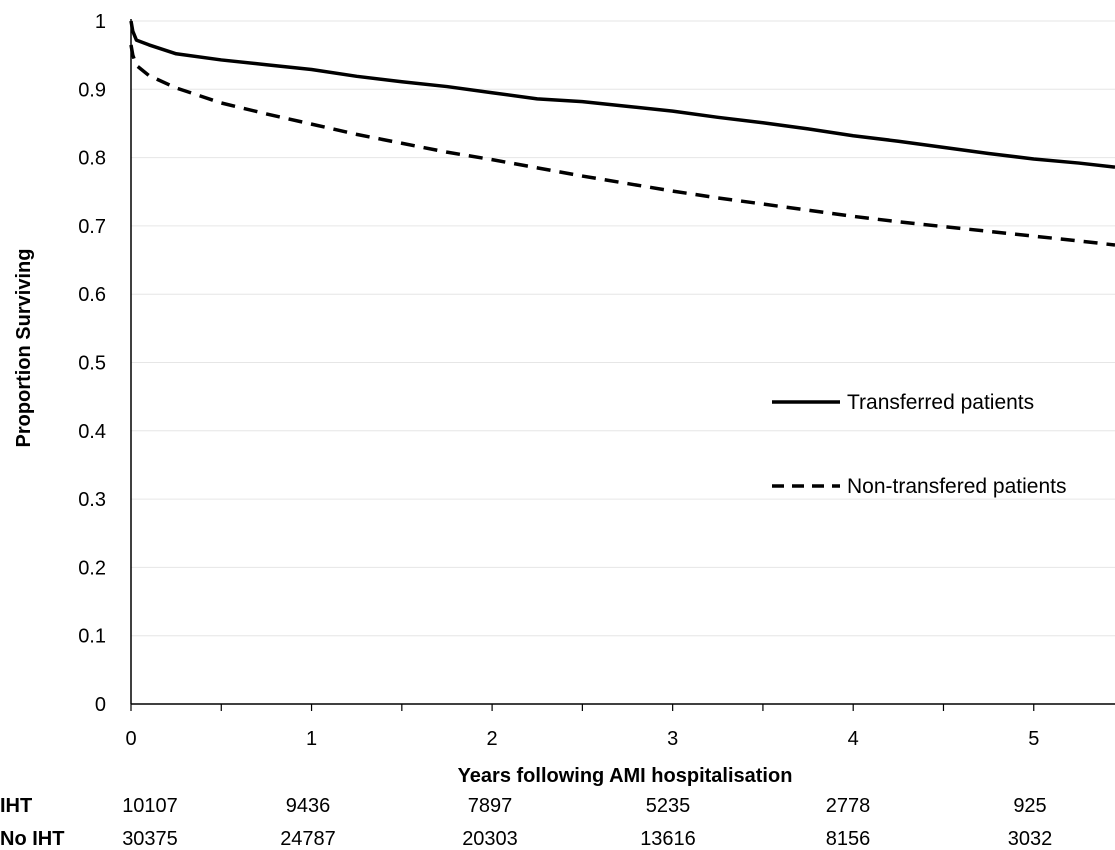 Image resolution: width=1115 pixels, height=850 pixels. What do you see at coordinates (92, 568) in the screenshot?
I see `y-tick-label: 0.2` at bounding box center [92, 568].